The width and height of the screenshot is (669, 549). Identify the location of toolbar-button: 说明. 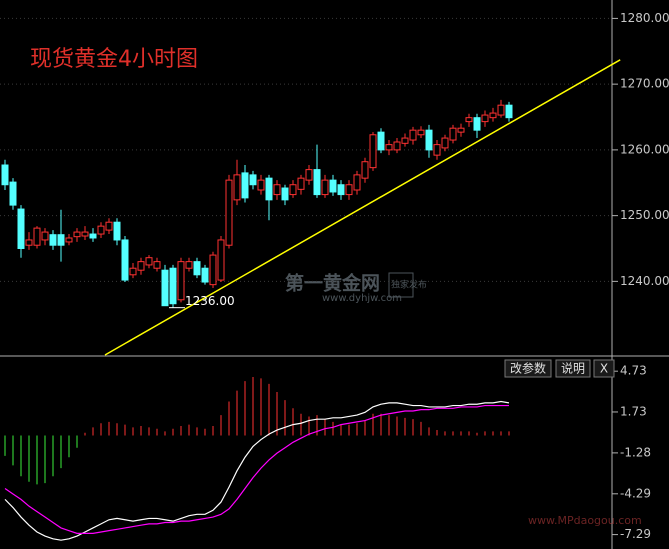
(573, 368).